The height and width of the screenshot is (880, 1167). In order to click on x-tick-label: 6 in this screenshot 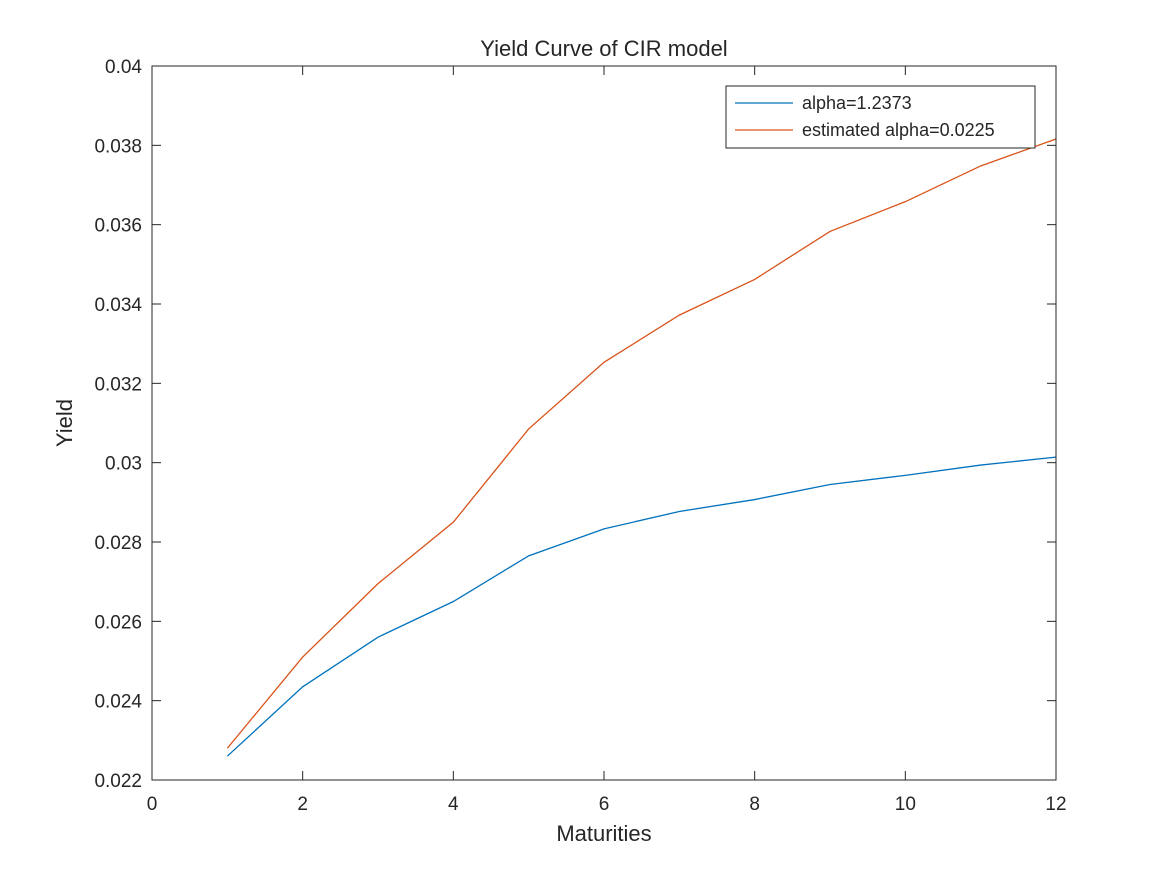, I will do `click(604, 804)`.